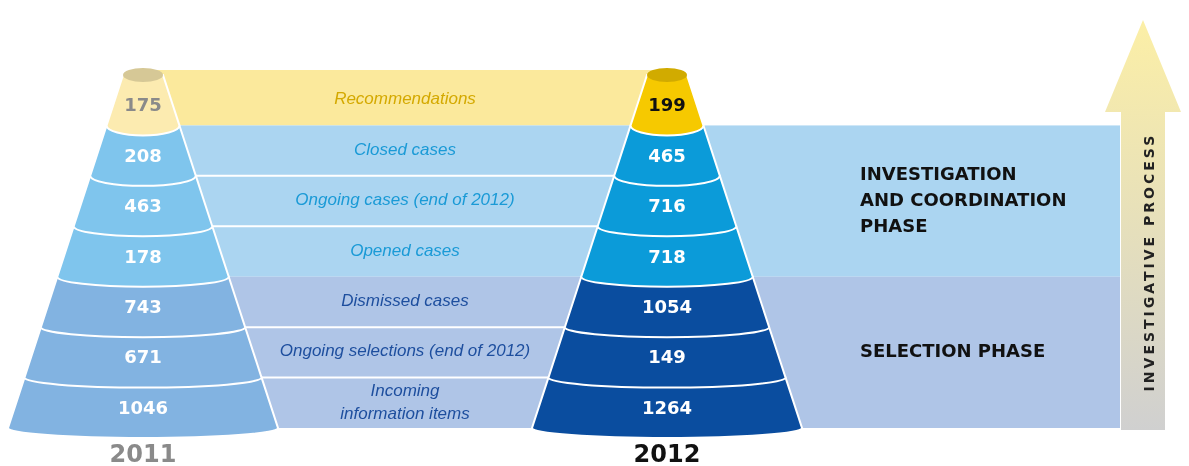 The height and width of the screenshot is (466, 1189). Describe the element at coordinates (405, 250) in the screenshot. I see `category-label: Opened cases` at that location.